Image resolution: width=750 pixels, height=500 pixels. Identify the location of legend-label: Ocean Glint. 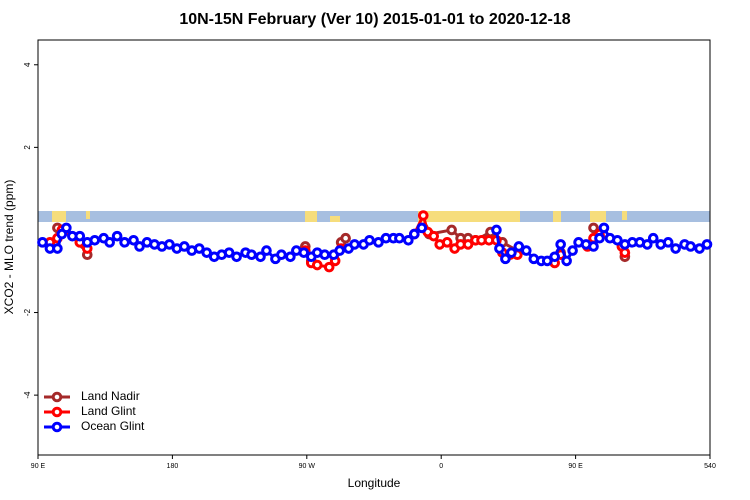
(113, 426).